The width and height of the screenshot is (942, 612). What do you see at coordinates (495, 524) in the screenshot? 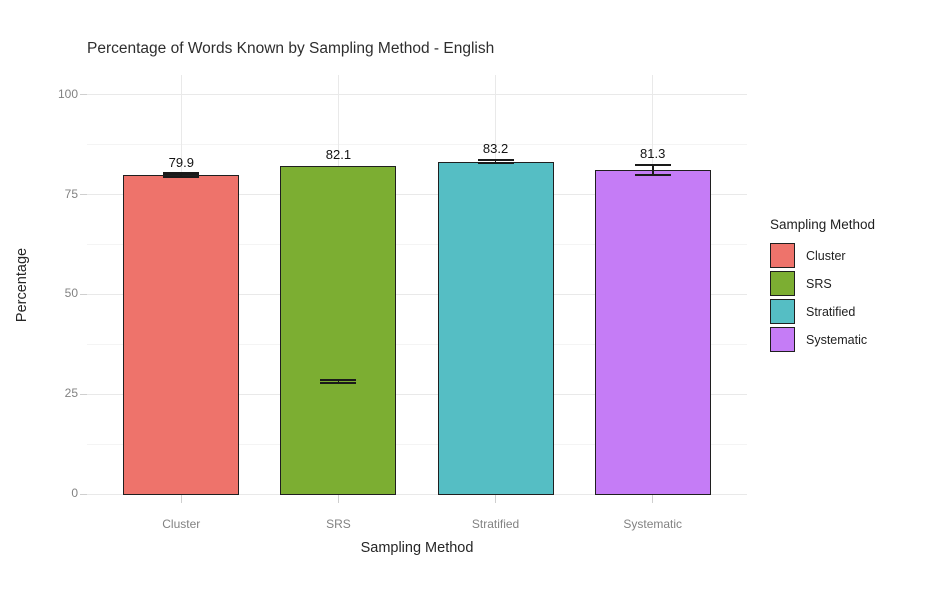
I see `x-tick-label-stratified: Stratified` at bounding box center [495, 524].